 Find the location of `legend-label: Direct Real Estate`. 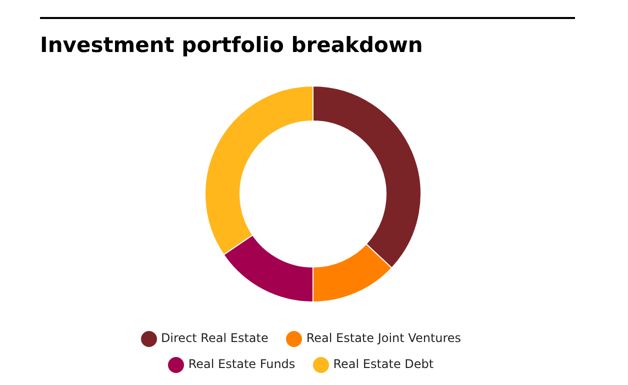

legend-label: Direct Real Estate is located at coordinates (214, 338).